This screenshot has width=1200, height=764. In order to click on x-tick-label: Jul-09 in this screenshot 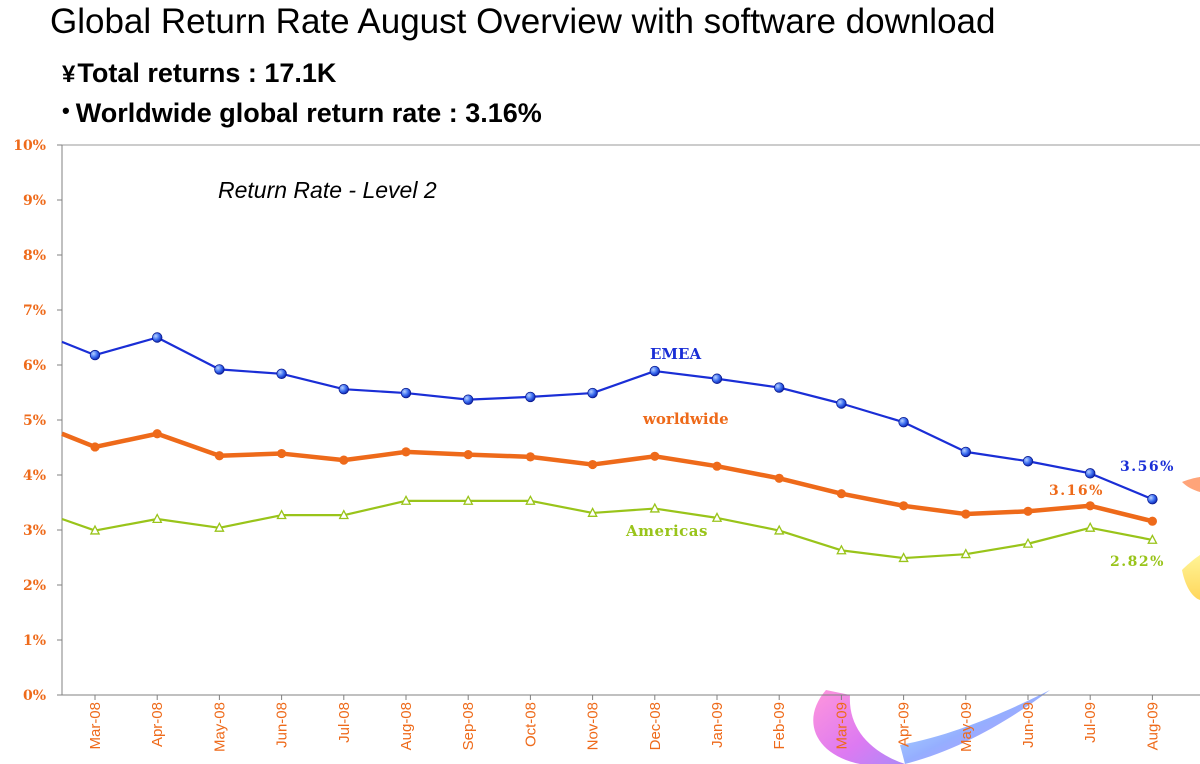, I will do `click(1090, 722)`.